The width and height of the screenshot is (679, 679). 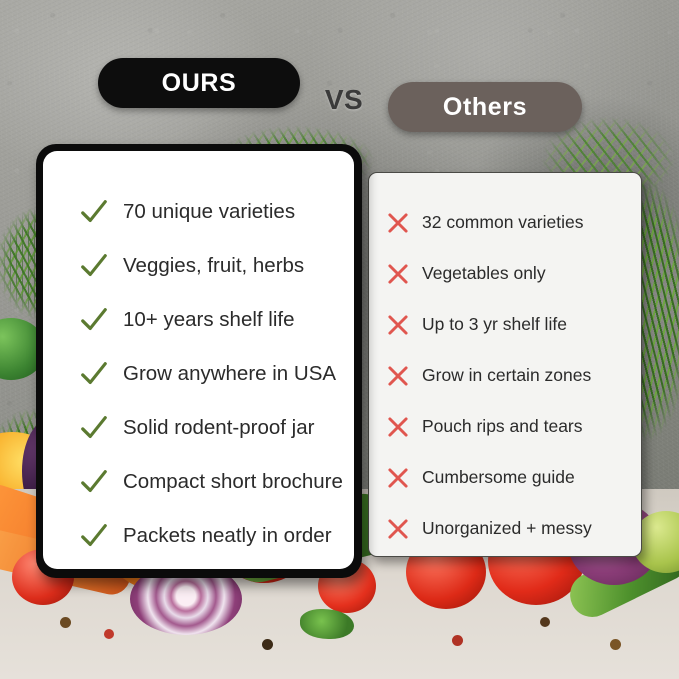 I want to click on others-feature-label: Cumbersome guide, so click(x=498, y=477).